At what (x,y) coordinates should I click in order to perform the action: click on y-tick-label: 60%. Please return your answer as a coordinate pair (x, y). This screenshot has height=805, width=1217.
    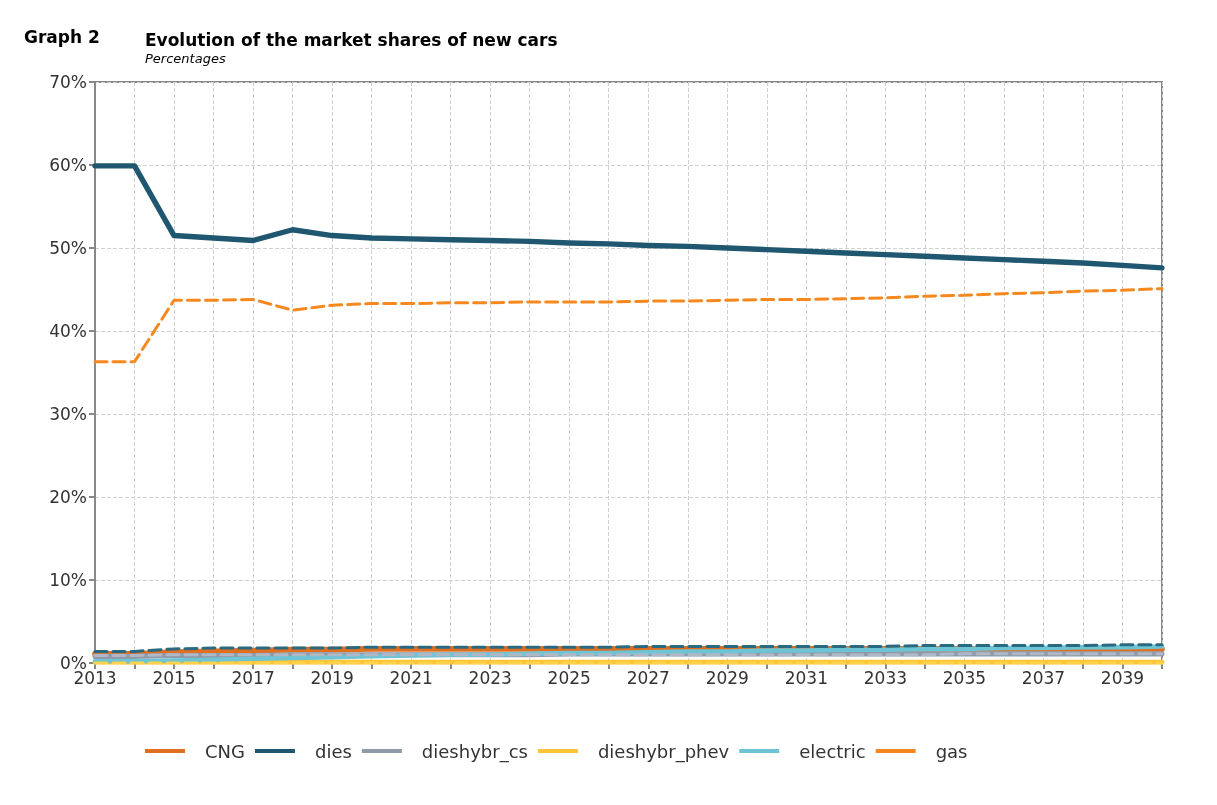
    Looking at the image, I should click on (68, 165).